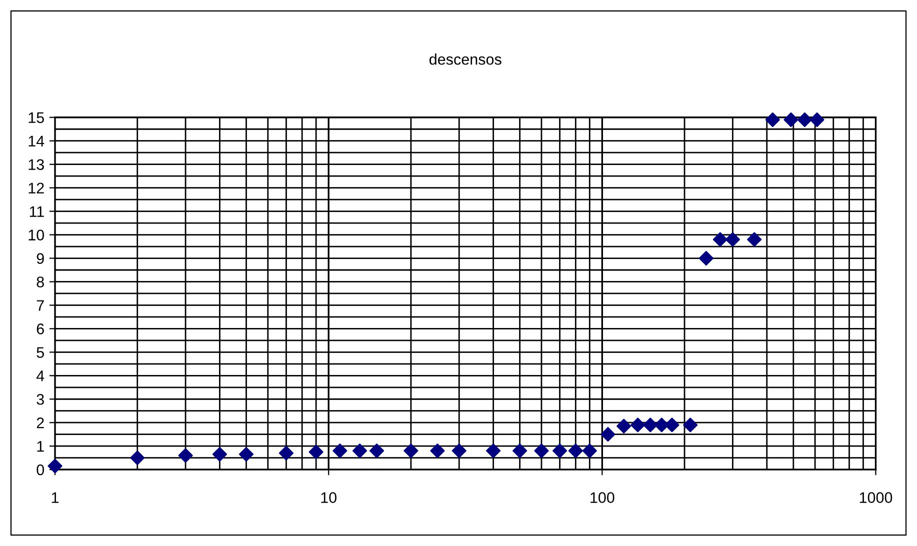 The width and height of the screenshot is (917, 546). Describe the element at coordinates (876, 498) in the screenshot. I see `x-tick-label: 1000` at that location.